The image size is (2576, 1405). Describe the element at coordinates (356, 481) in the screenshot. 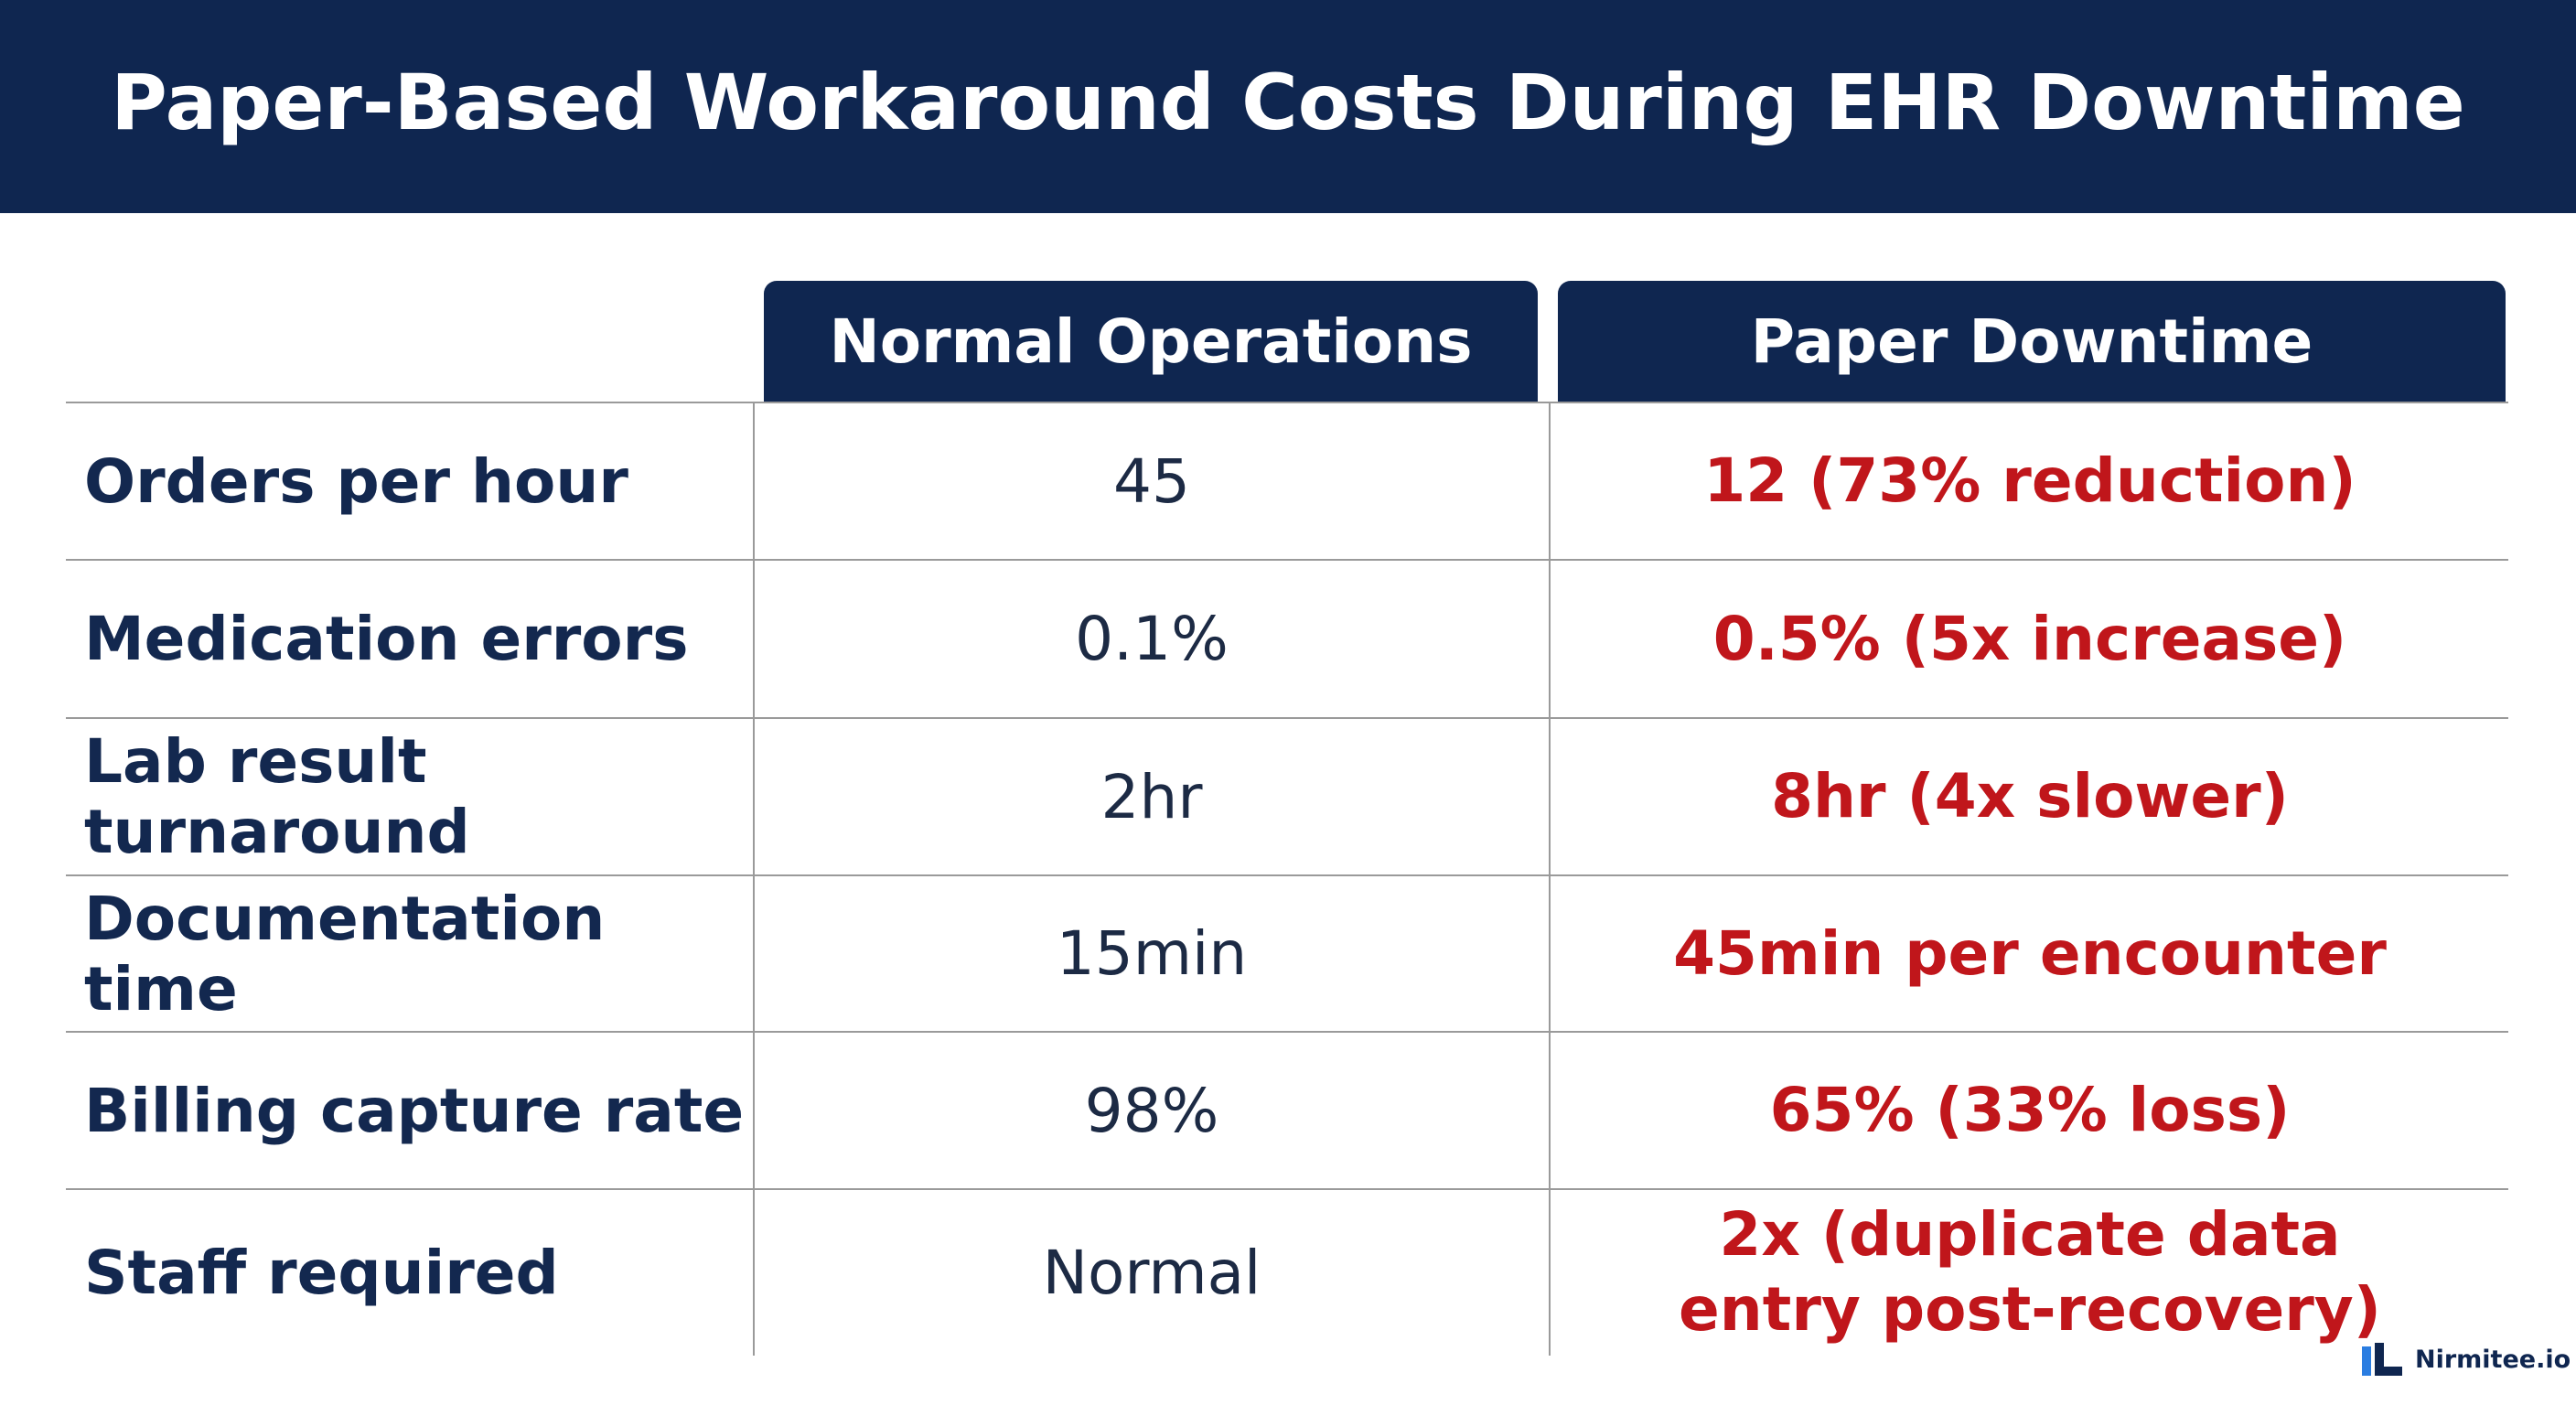

I see `row-label: Orders per hour` at that location.